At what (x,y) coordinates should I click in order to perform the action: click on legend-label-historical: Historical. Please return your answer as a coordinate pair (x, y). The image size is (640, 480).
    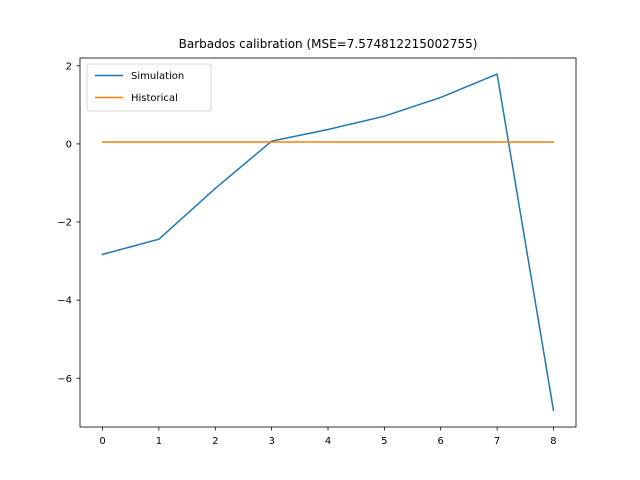
    Looking at the image, I should click on (154, 98).